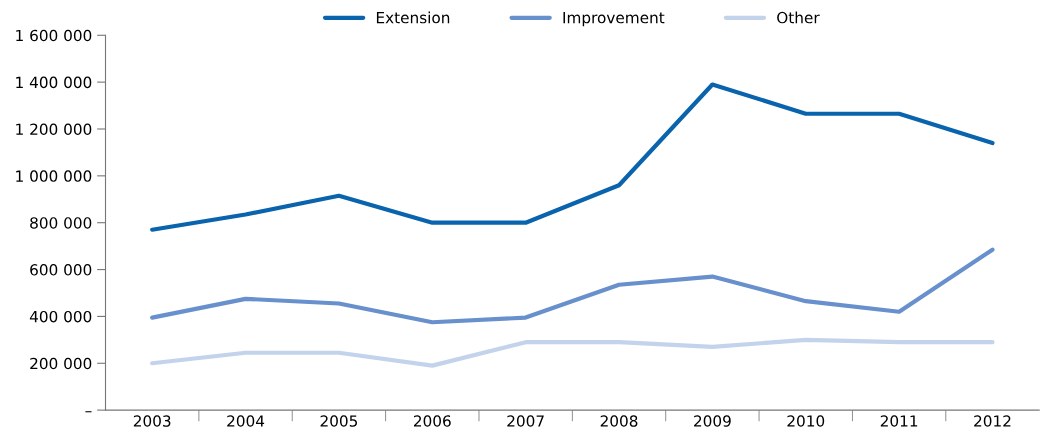  Describe the element at coordinates (712, 421) in the screenshot. I see `x-tick-label: 2009` at that location.